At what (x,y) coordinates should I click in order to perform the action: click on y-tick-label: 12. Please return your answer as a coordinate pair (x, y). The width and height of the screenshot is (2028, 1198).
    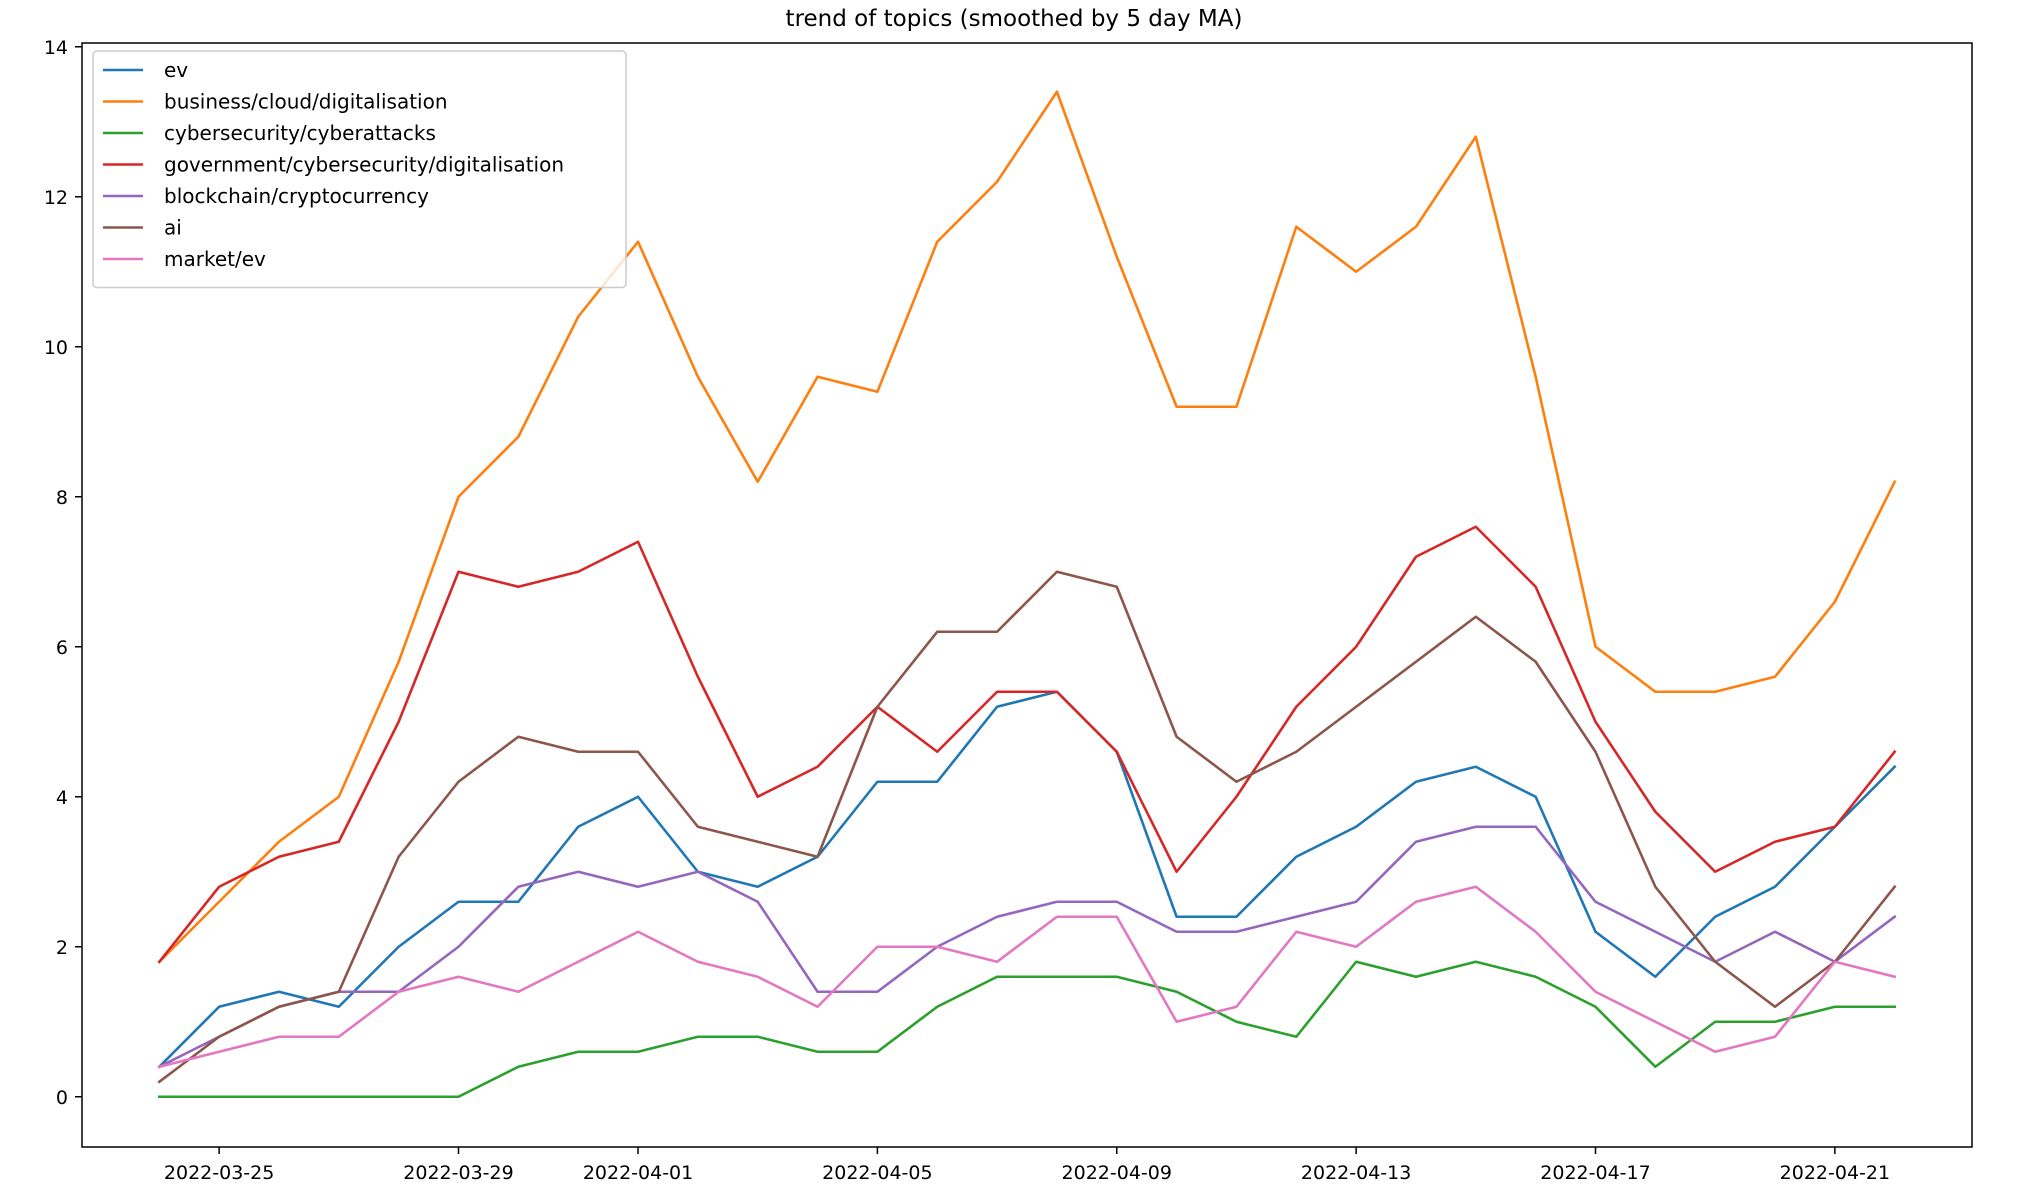
    Looking at the image, I should click on (56, 198).